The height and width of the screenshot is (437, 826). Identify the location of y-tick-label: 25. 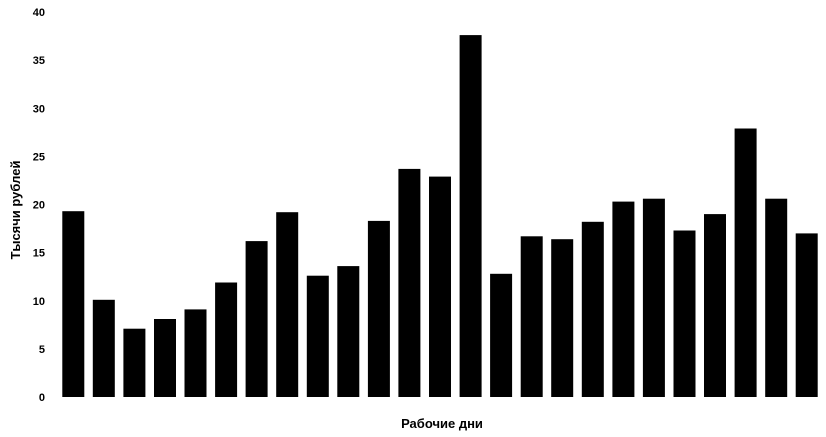
(39, 157).